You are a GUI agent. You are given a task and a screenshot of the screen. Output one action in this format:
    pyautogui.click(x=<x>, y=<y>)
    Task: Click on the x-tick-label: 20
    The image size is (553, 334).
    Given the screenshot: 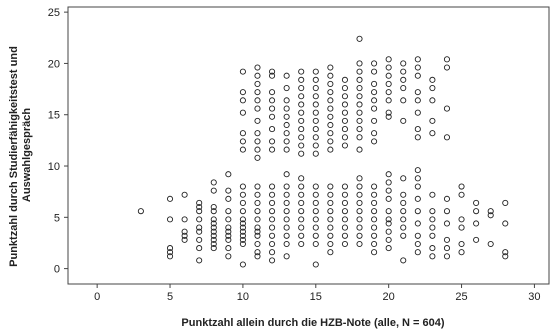 What is the action you would take?
    pyautogui.click(x=389, y=297)
    